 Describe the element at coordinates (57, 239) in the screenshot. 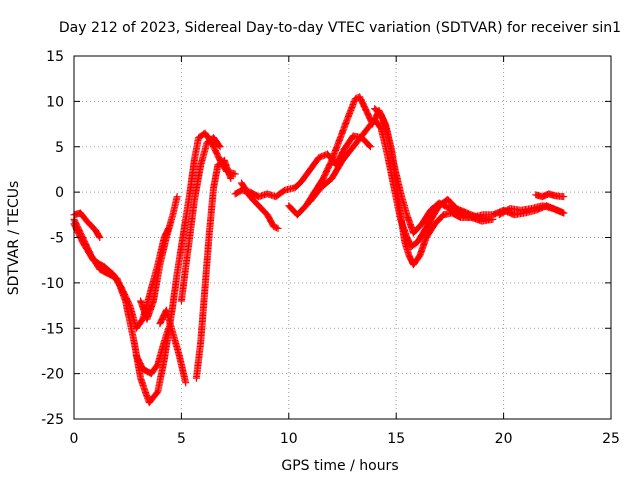

I see `y-tick-label: -5` at that location.